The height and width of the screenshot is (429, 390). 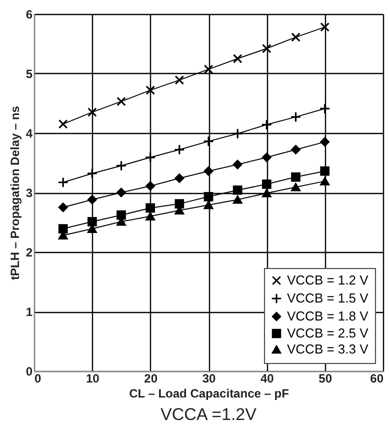 I want to click on legend-label: VCCB = 1.2 V, so click(x=328, y=280).